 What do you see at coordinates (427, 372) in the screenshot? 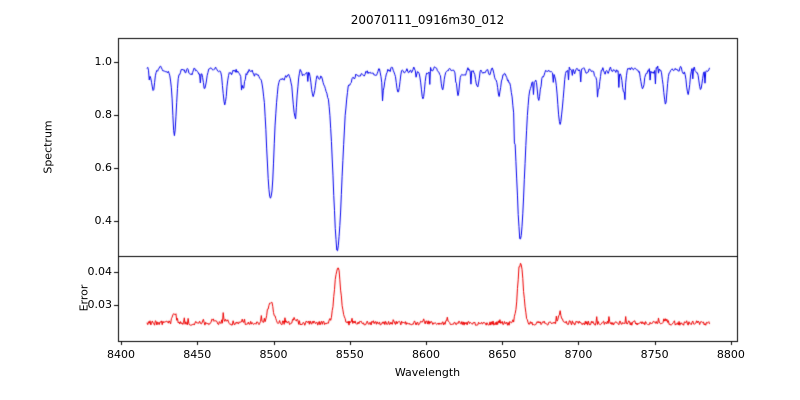
I see `x-axis-label: Wavelength` at bounding box center [427, 372].